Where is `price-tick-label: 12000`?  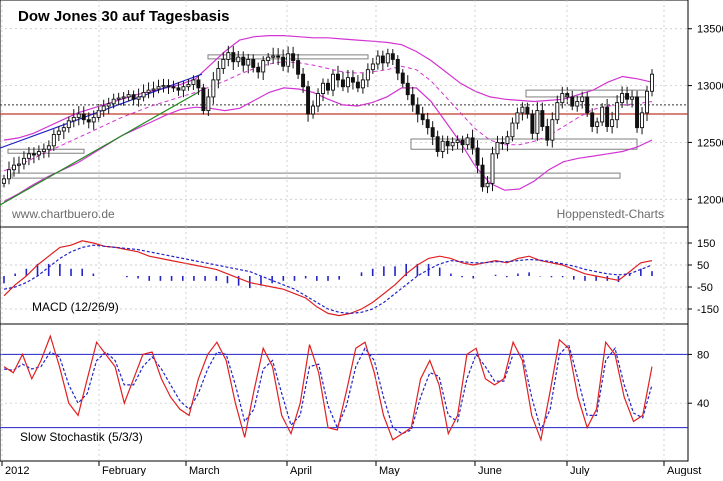
price-tick-label: 12000 is located at coordinates (710, 200).